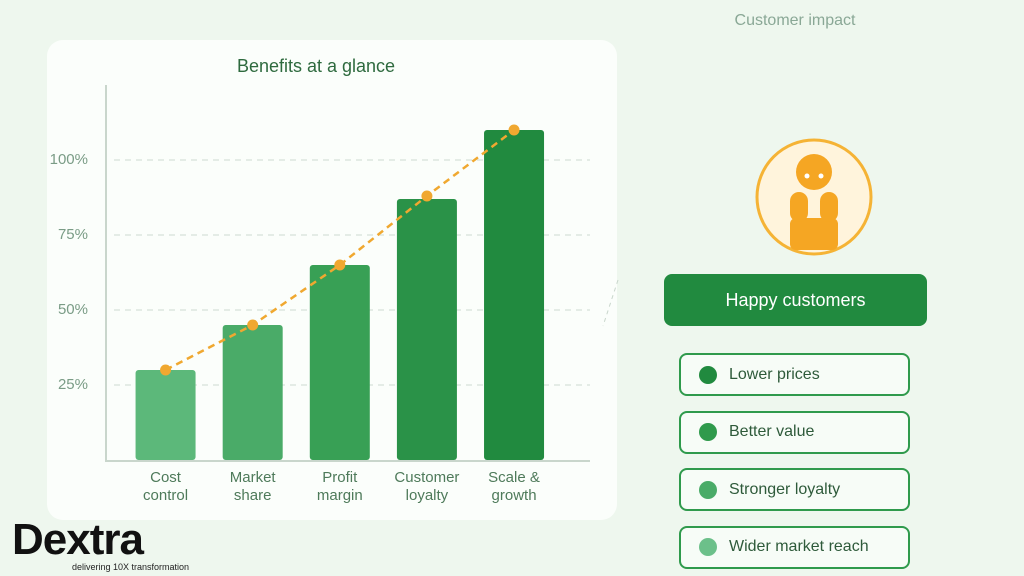  Describe the element at coordinates (73, 234) in the screenshot. I see `y-tick-label: 75%` at that location.